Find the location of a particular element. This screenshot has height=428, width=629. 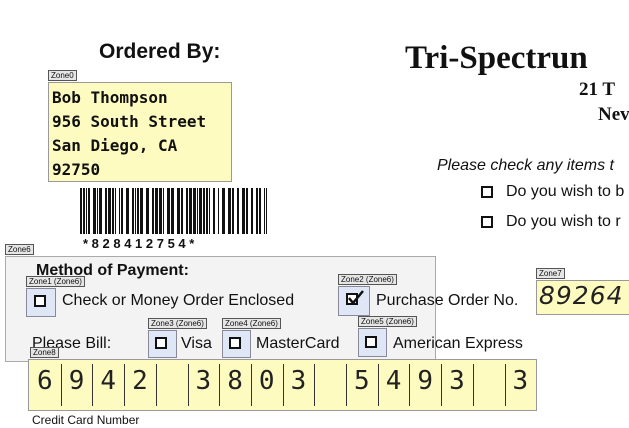

company-address: Nev is located at coordinates (613, 114).